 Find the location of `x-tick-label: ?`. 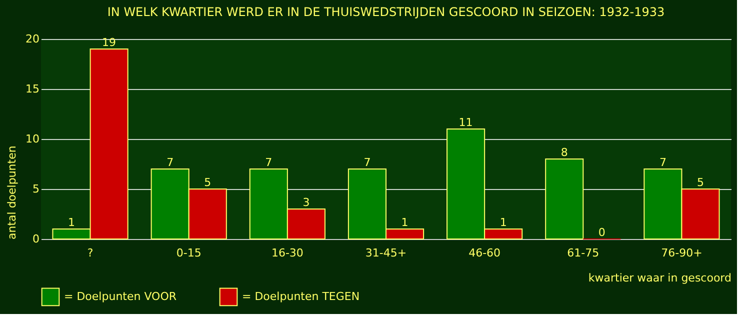

x-tick-label: ? is located at coordinates (90, 253).